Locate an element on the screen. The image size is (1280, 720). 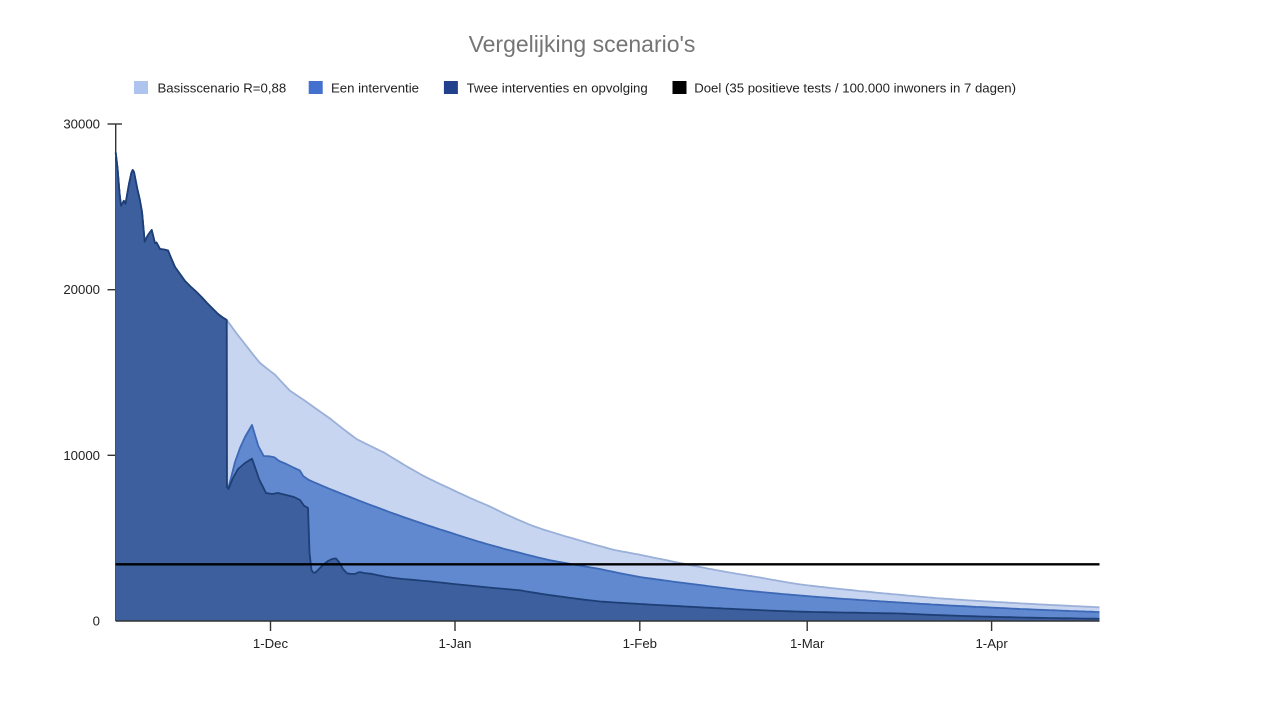
svg-text: 1-Feb is located at coordinates (640, 643).